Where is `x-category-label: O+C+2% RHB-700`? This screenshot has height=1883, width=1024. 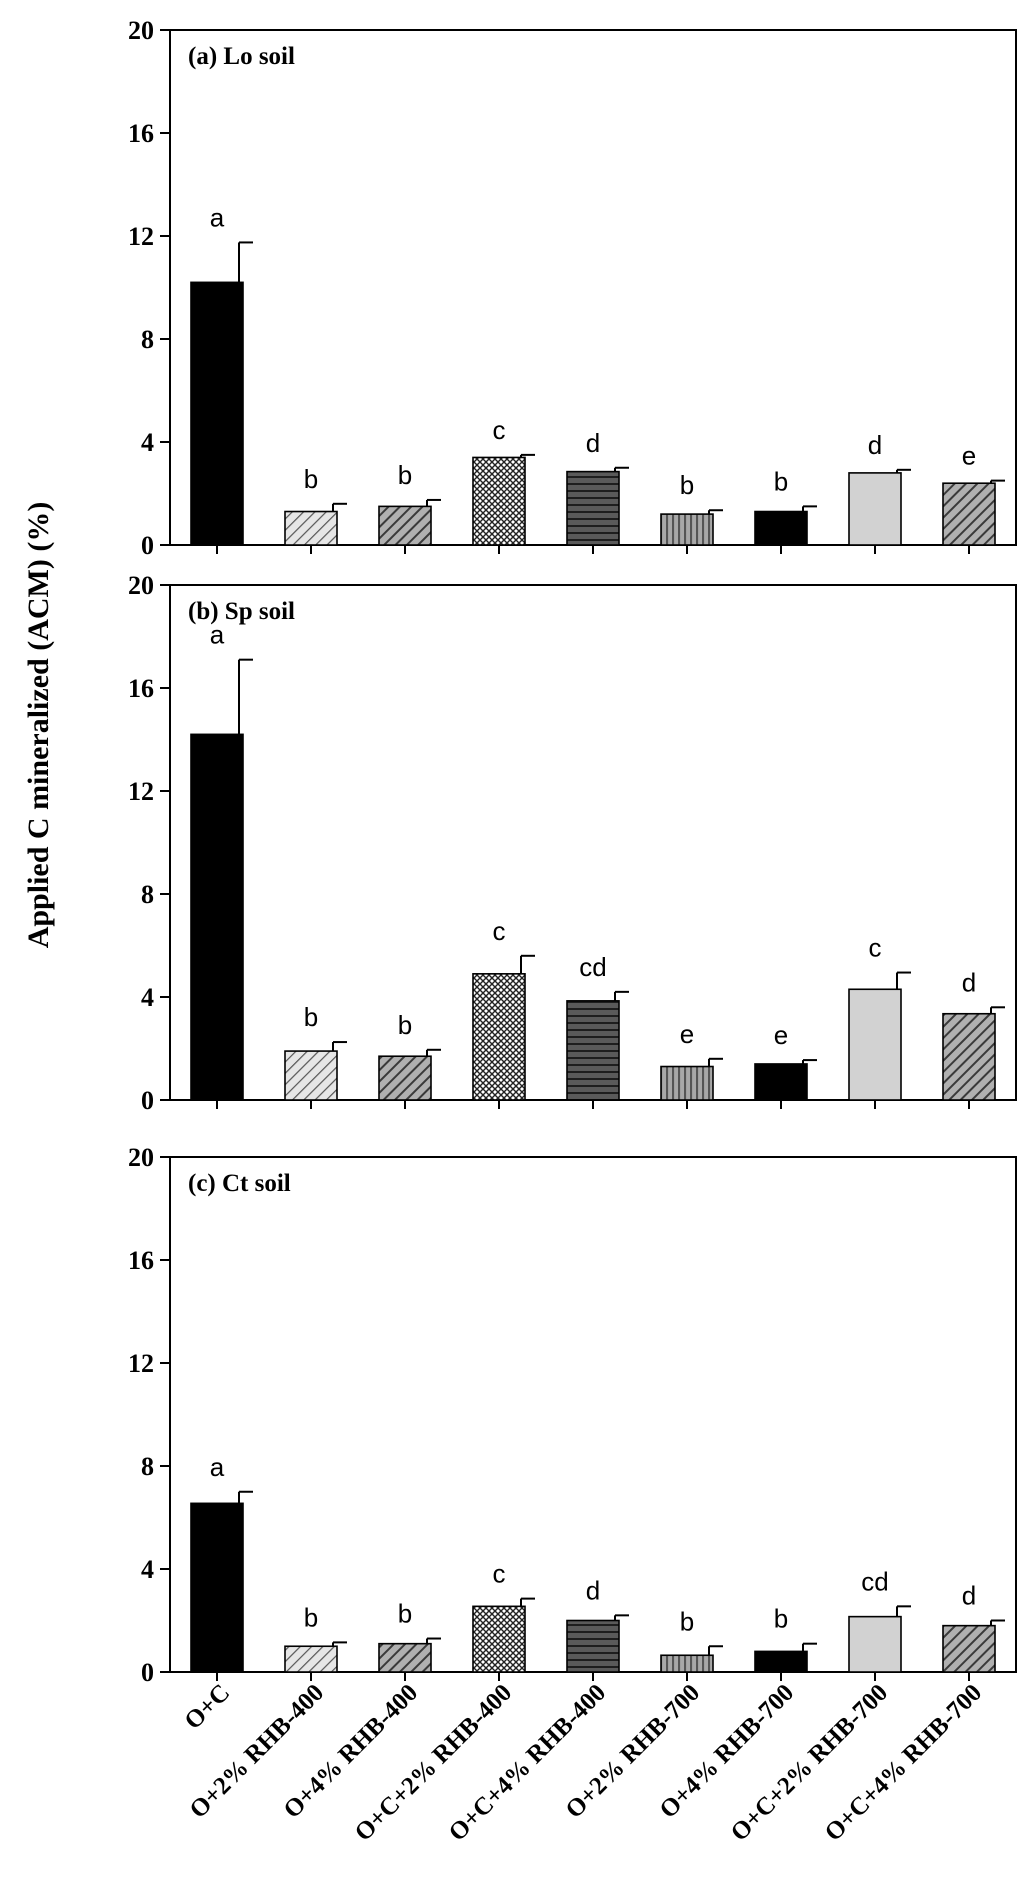 x-category-label: O+C+2% RHB-700 is located at coordinates (809, 1762).